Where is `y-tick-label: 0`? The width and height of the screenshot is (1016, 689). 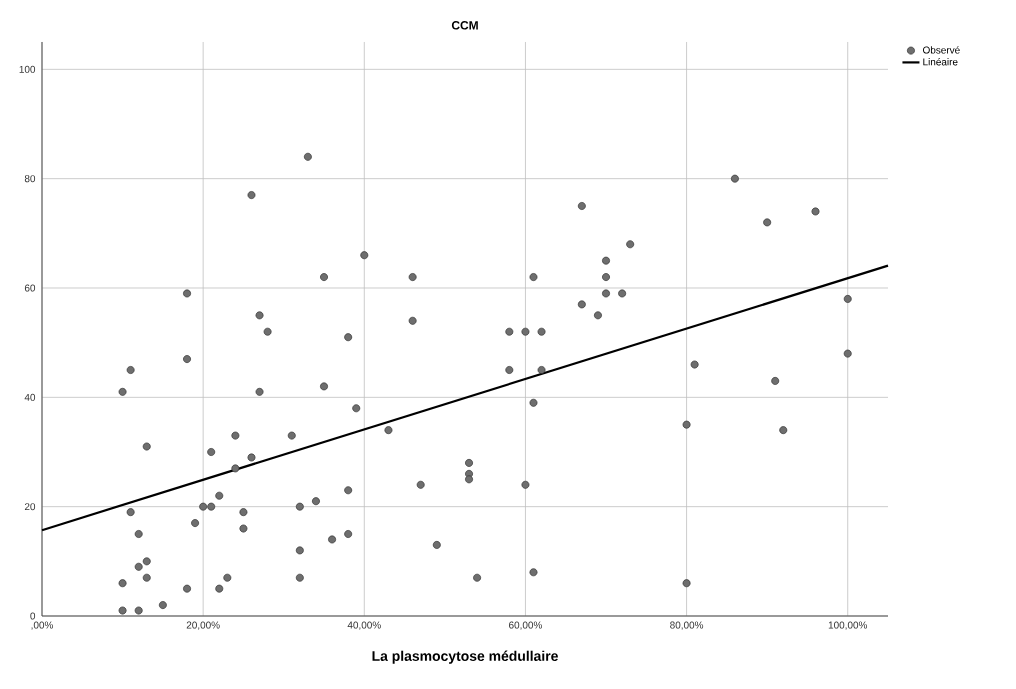 y-tick-label: 0 is located at coordinates (33, 616).